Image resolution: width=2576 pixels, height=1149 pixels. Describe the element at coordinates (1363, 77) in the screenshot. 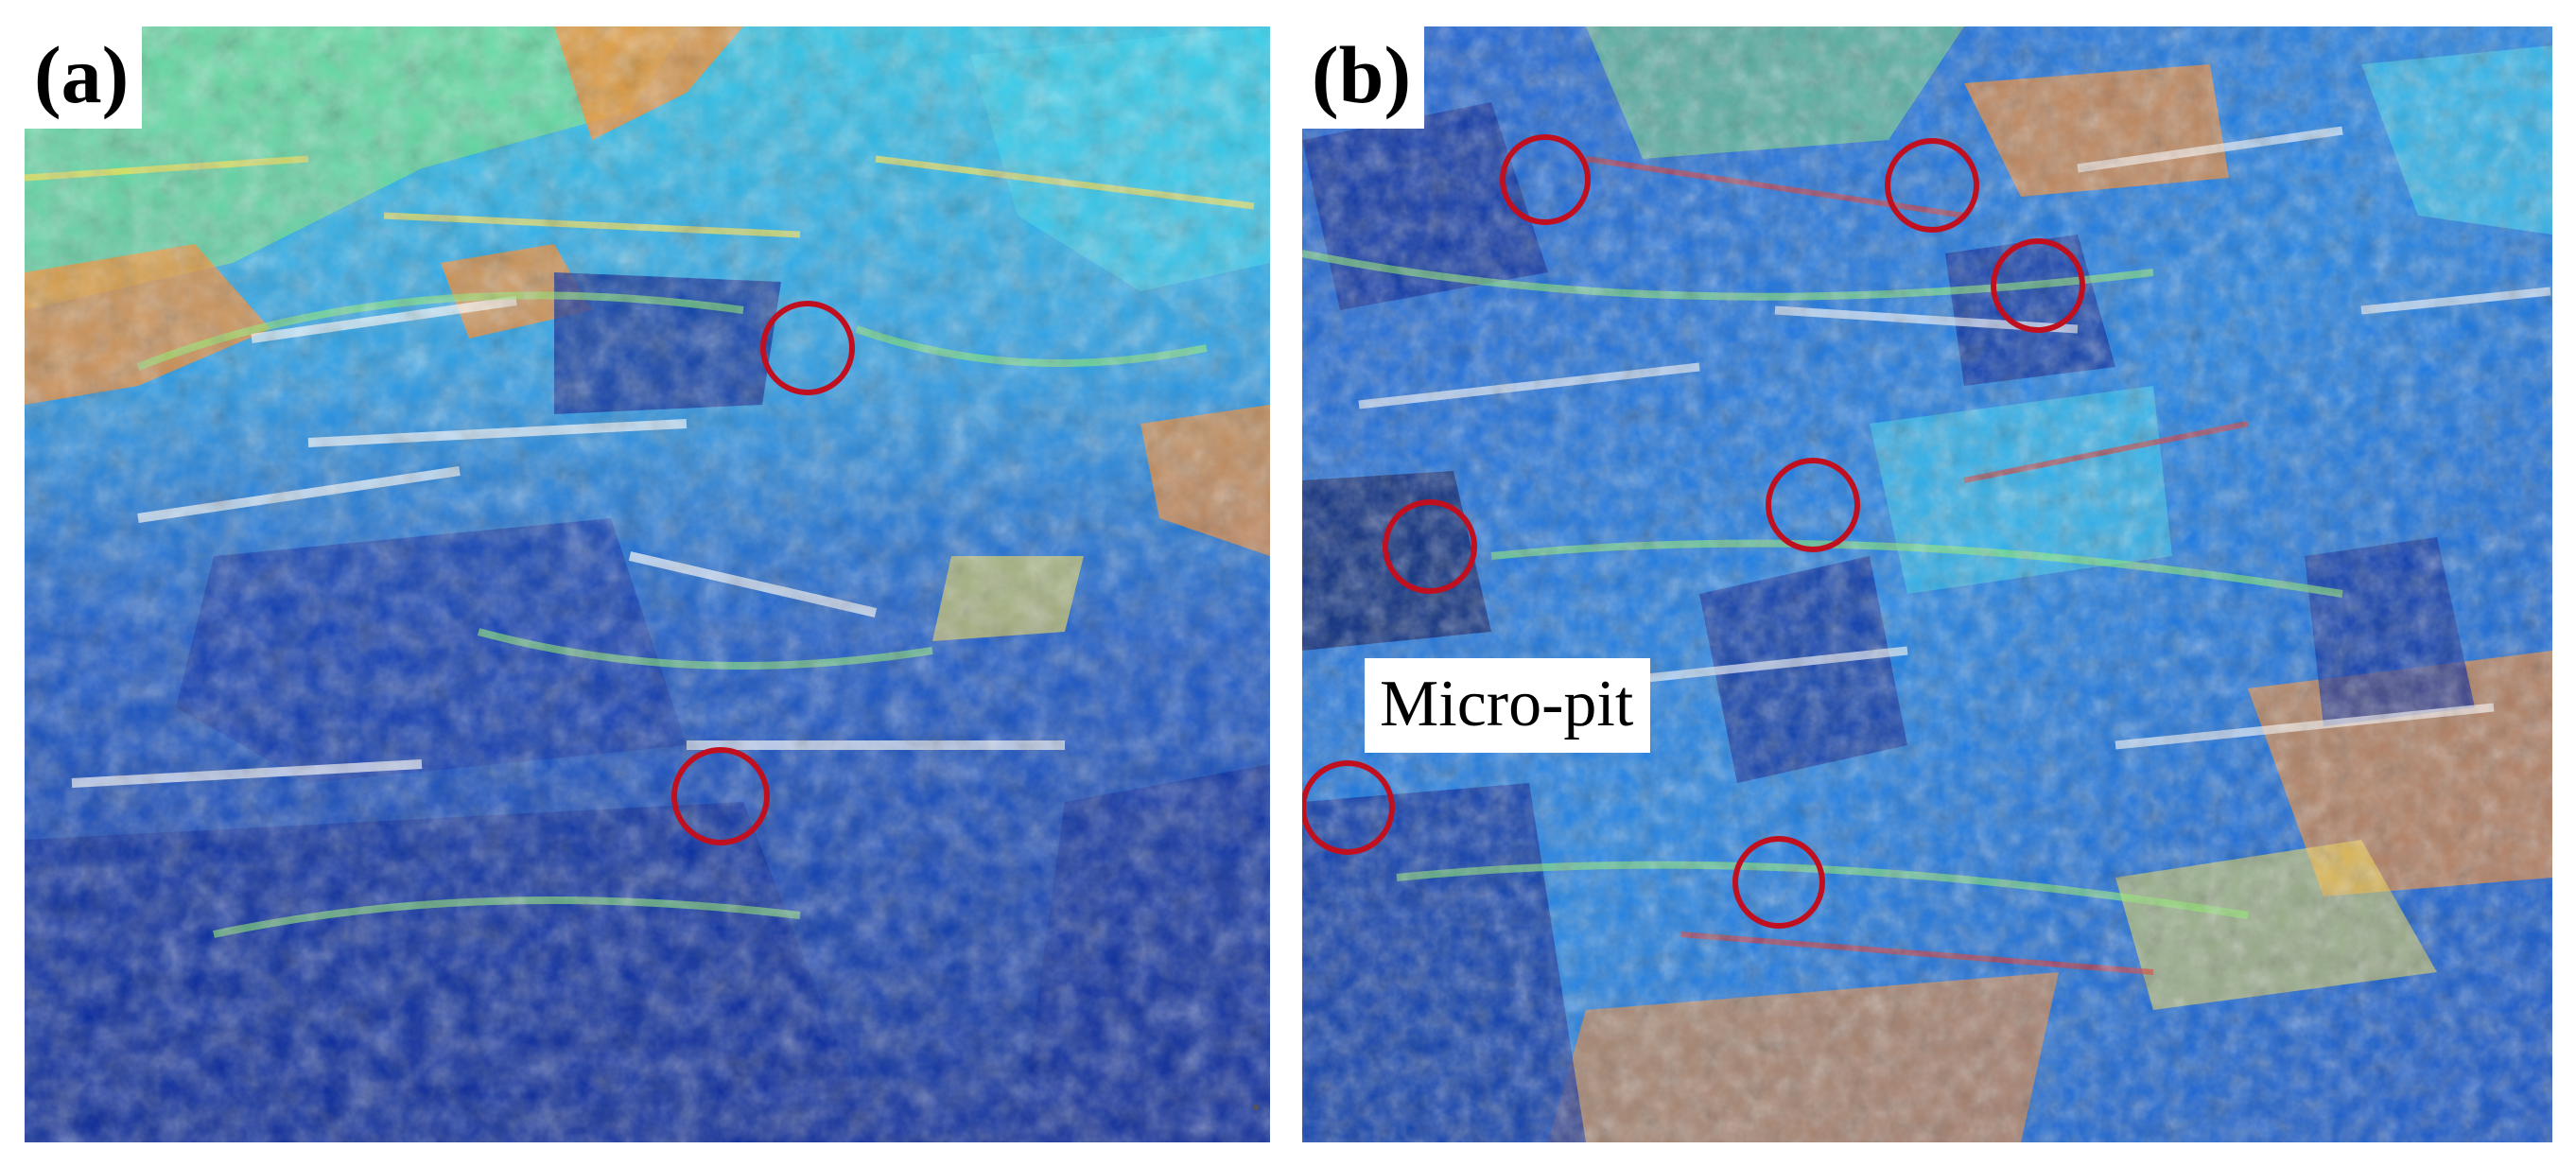

I see `panel-label: (b)` at that location.